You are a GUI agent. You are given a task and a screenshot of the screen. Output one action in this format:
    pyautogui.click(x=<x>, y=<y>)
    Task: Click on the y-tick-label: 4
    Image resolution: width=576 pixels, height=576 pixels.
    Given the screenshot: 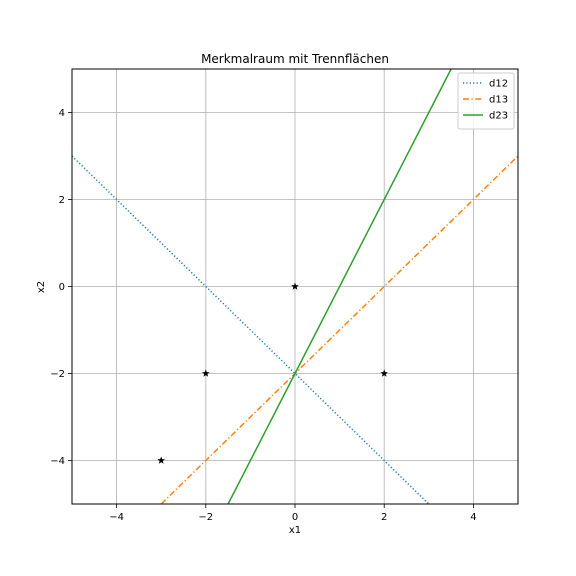 What is the action you would take?
    pyautogui.click(x=62, y=113)
    